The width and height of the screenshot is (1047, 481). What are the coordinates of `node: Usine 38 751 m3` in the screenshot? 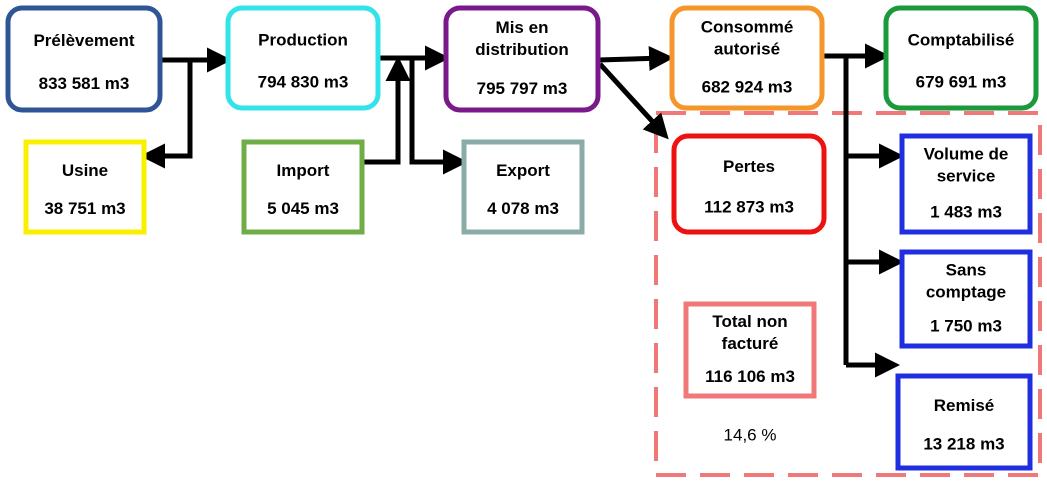 It's located at (85, 187).